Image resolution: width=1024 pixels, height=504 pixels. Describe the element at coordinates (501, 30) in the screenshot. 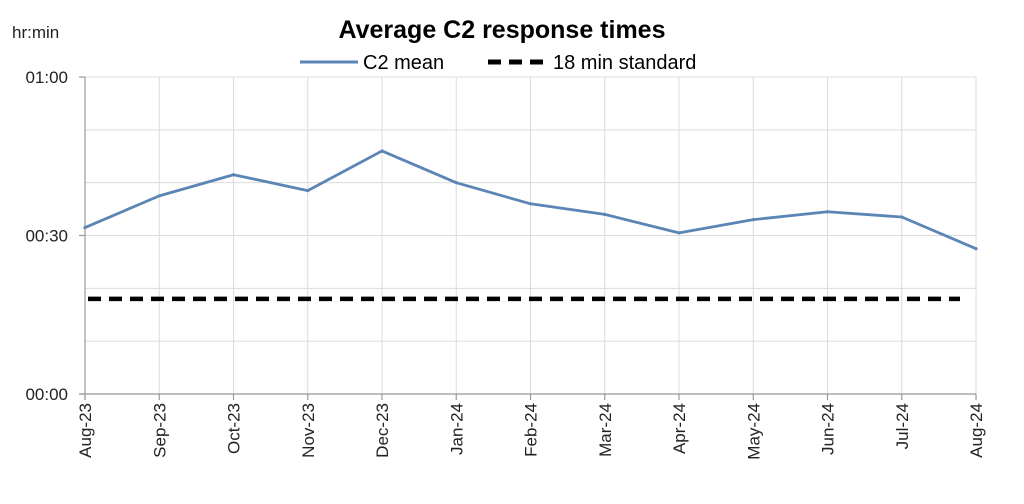

I see `chart-title: Average C2 response times` at that location.